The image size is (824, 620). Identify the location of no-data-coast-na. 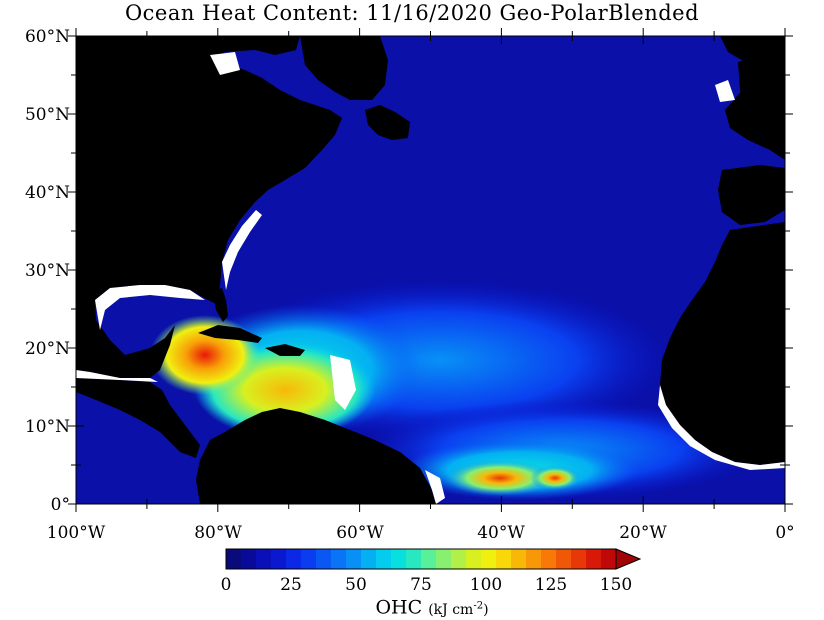
(242, 250).